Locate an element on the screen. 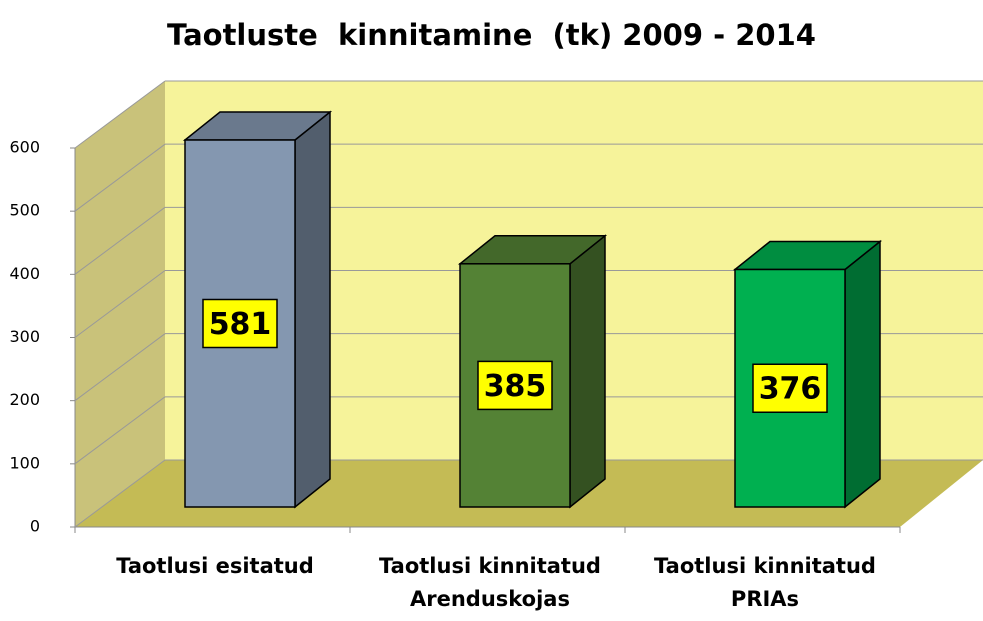 The height and width of the screenshot is (621, 983). value-label: 385 is located at coordinates (515, 386).